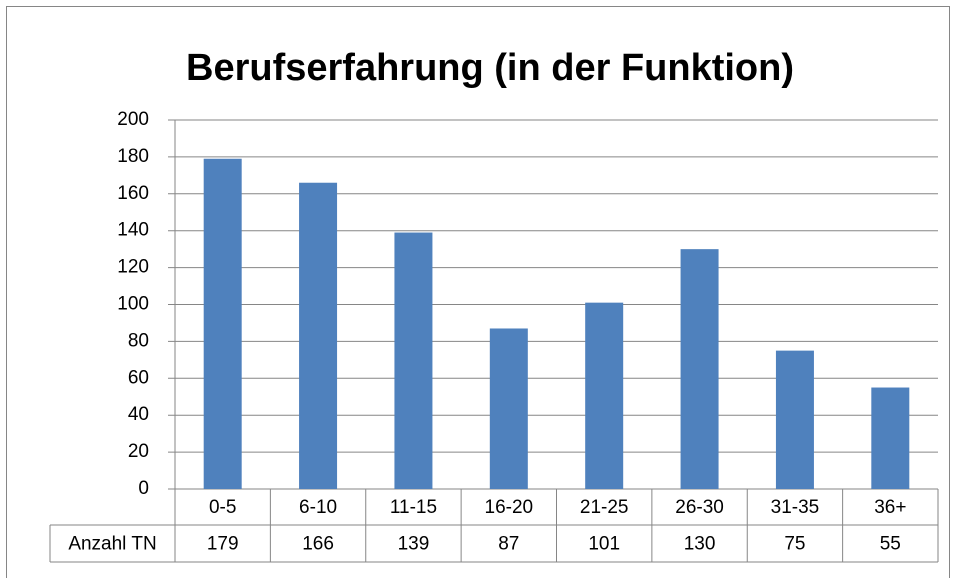  What do you see at coordinates (133, 156) in the screenshot?
I see `y-tick-label: 180` at bounding box center [133, 156].